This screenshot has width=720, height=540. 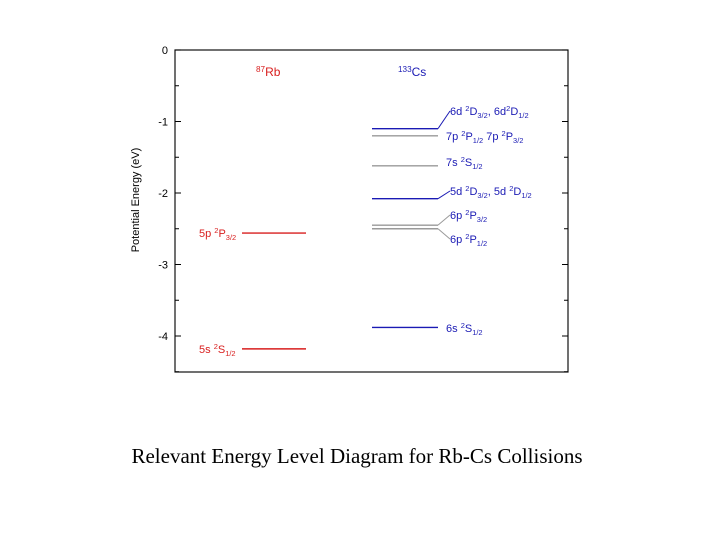 I want to click on energy-level-label: 7p 2P1/2 7p 2P3/2, so click(x=484, y=137).